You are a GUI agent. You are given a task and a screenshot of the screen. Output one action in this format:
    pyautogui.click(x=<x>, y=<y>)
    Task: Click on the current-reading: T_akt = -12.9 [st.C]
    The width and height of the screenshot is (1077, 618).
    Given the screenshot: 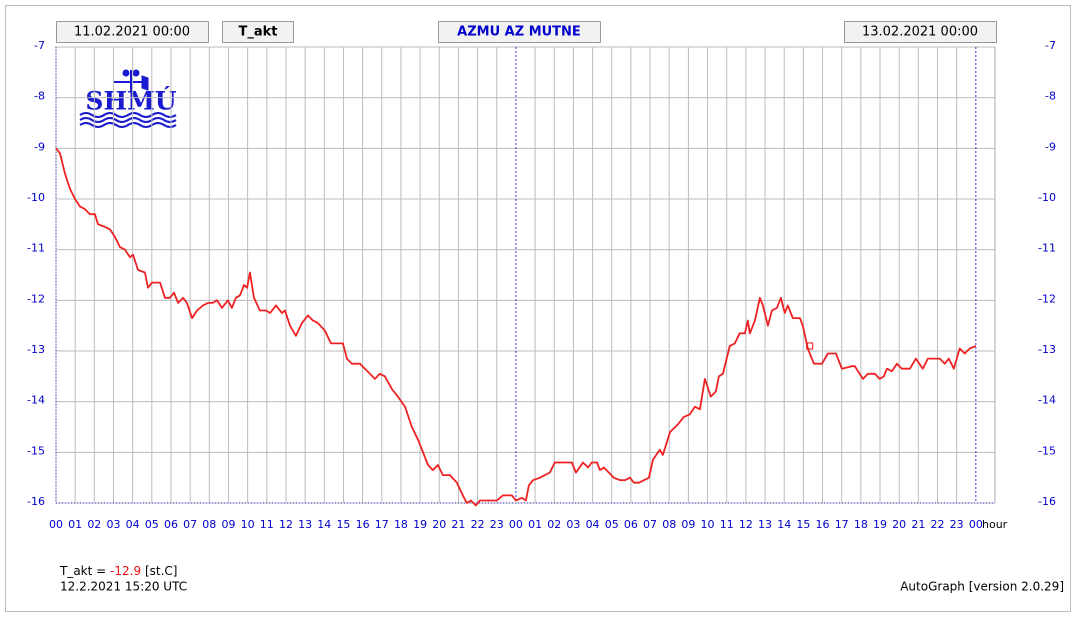 What is the action you would take?
    pyautogui.click(x=118, y=571)
    